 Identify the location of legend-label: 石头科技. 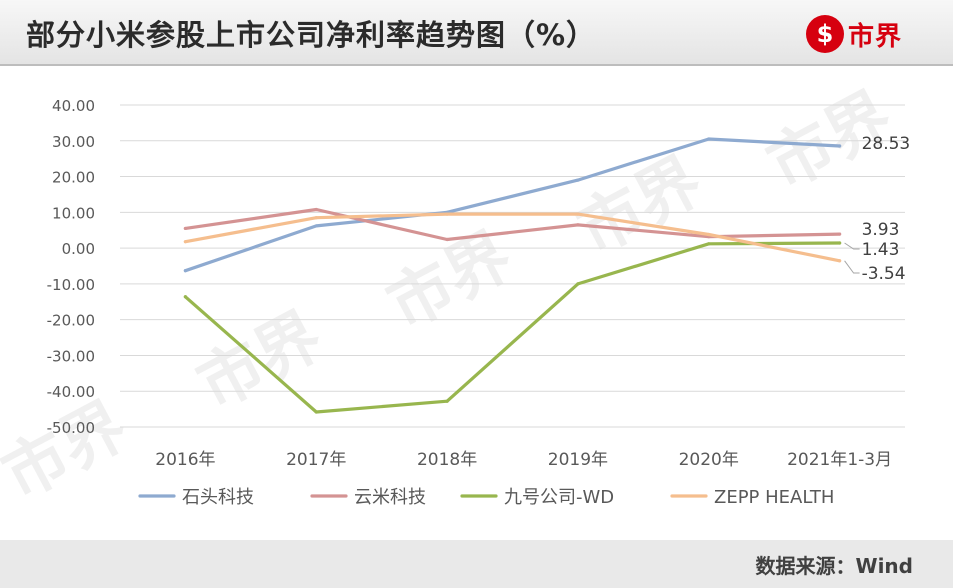
(218, 497).